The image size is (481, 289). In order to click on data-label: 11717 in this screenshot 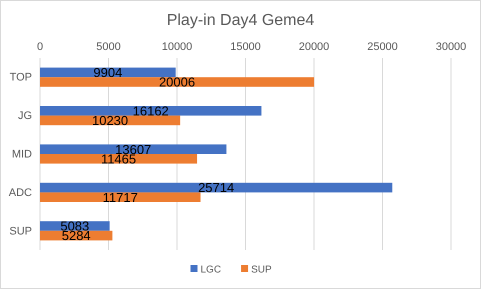, I will do `click(120, 197)`.